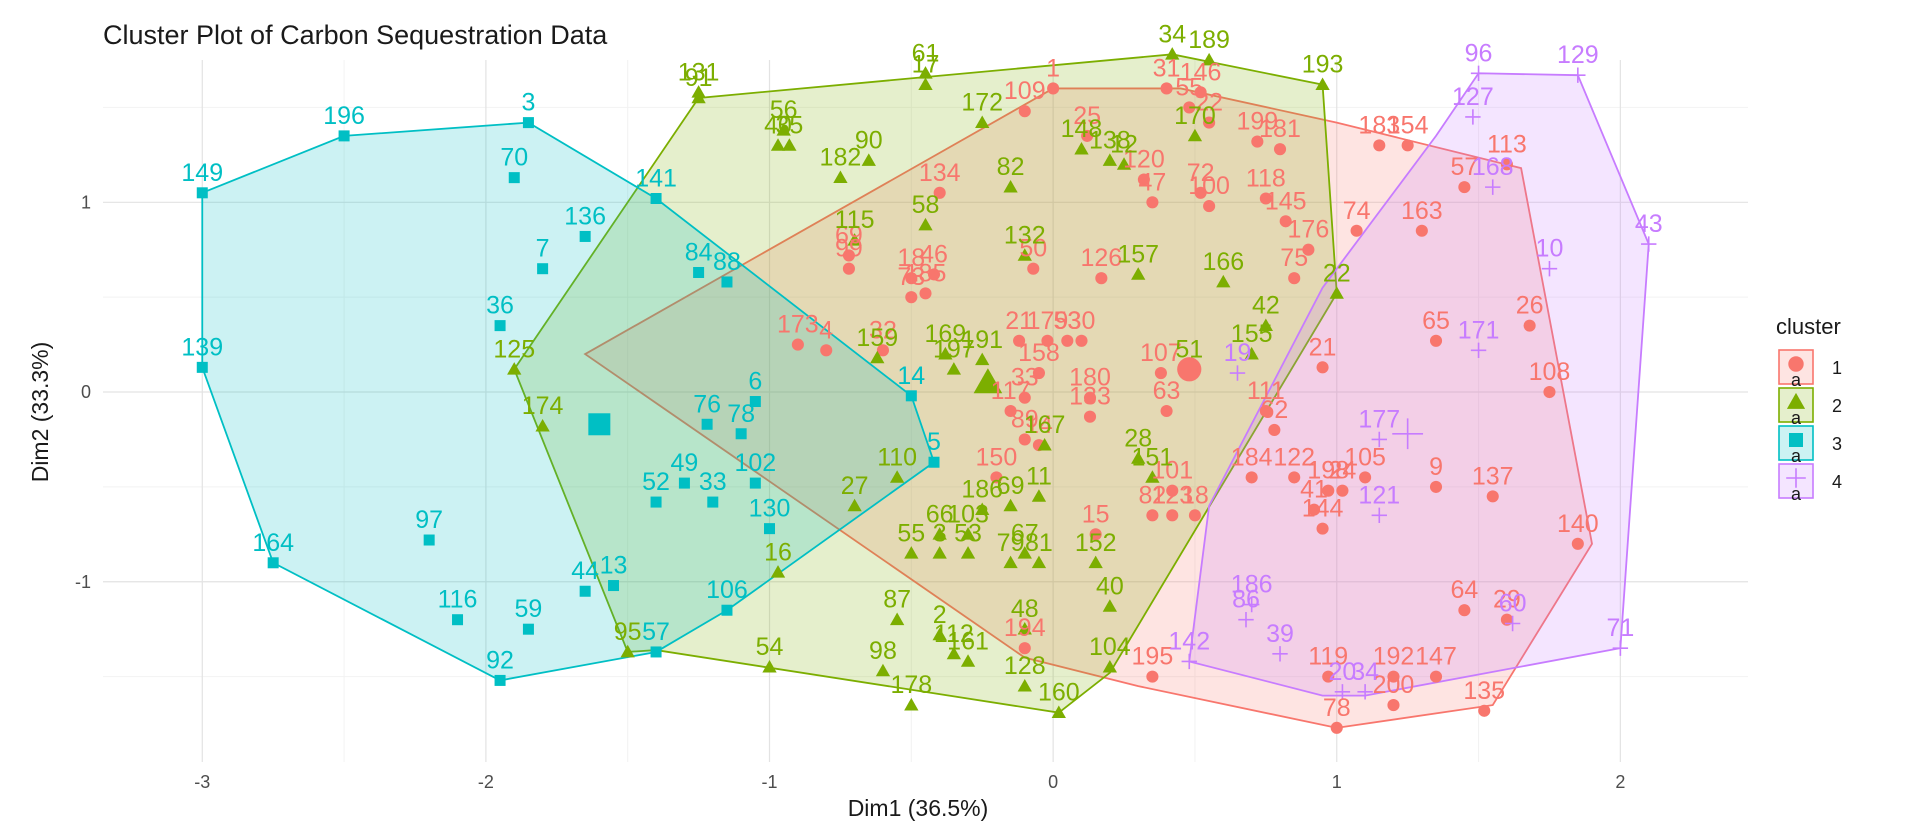 The height and width of the screenshot is (838, 1909). What do you see at coordinates (727, 262) in the screenshot?
I see `point-label: 88` at bounding box center [727, 262].